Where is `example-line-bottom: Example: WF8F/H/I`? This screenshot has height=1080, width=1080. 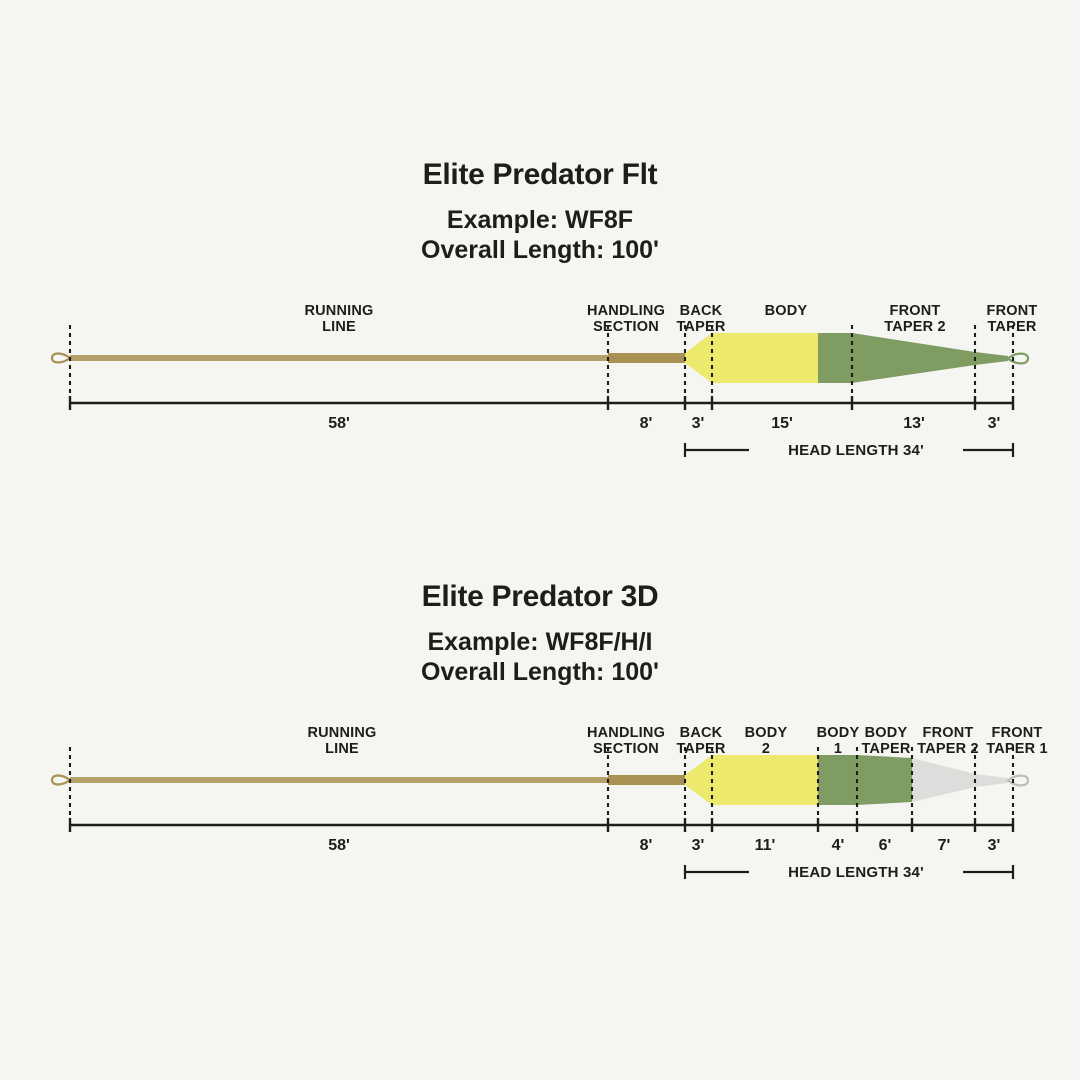 example-line-bottom: Example: WF8F/H/I is located at coordinates (540, 642).